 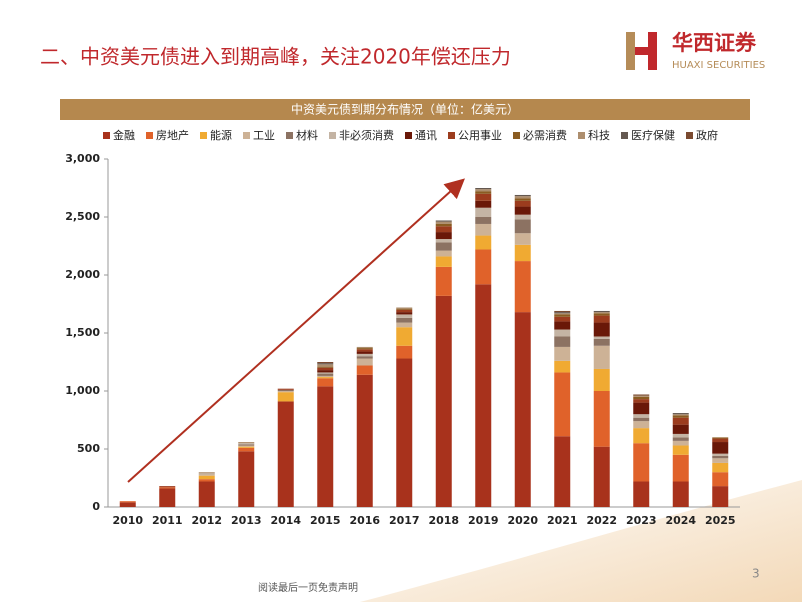 I want to click on x-tick-label: 2012, so click(x=206, y=520).